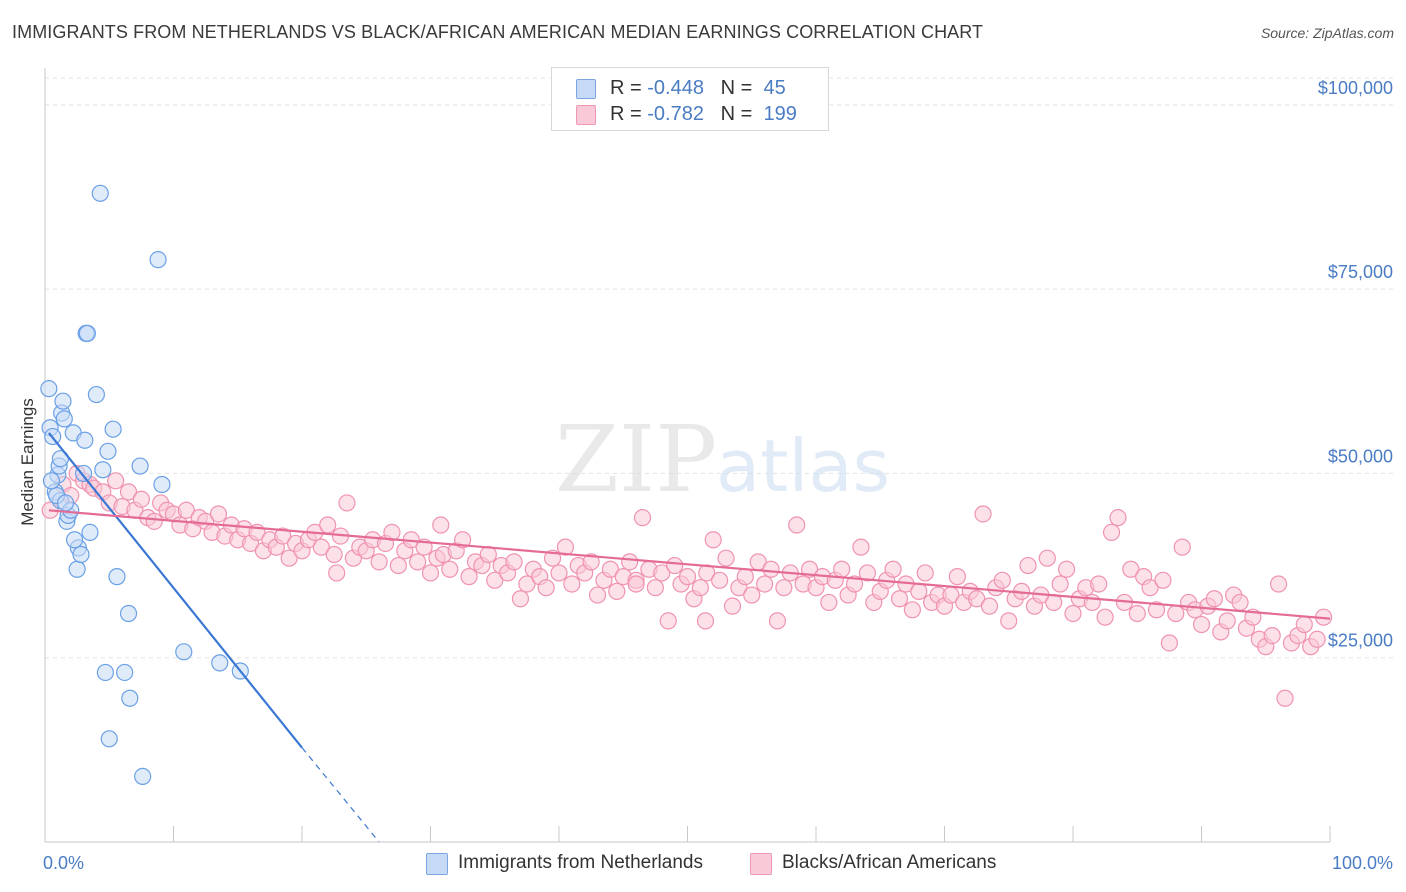 This screenshot has width=1406, height=892. What do you see at coordinates (761, 864) in the screenshot?
I see `bottom-legend-swatch-pink` at bounding box center [761, 864].